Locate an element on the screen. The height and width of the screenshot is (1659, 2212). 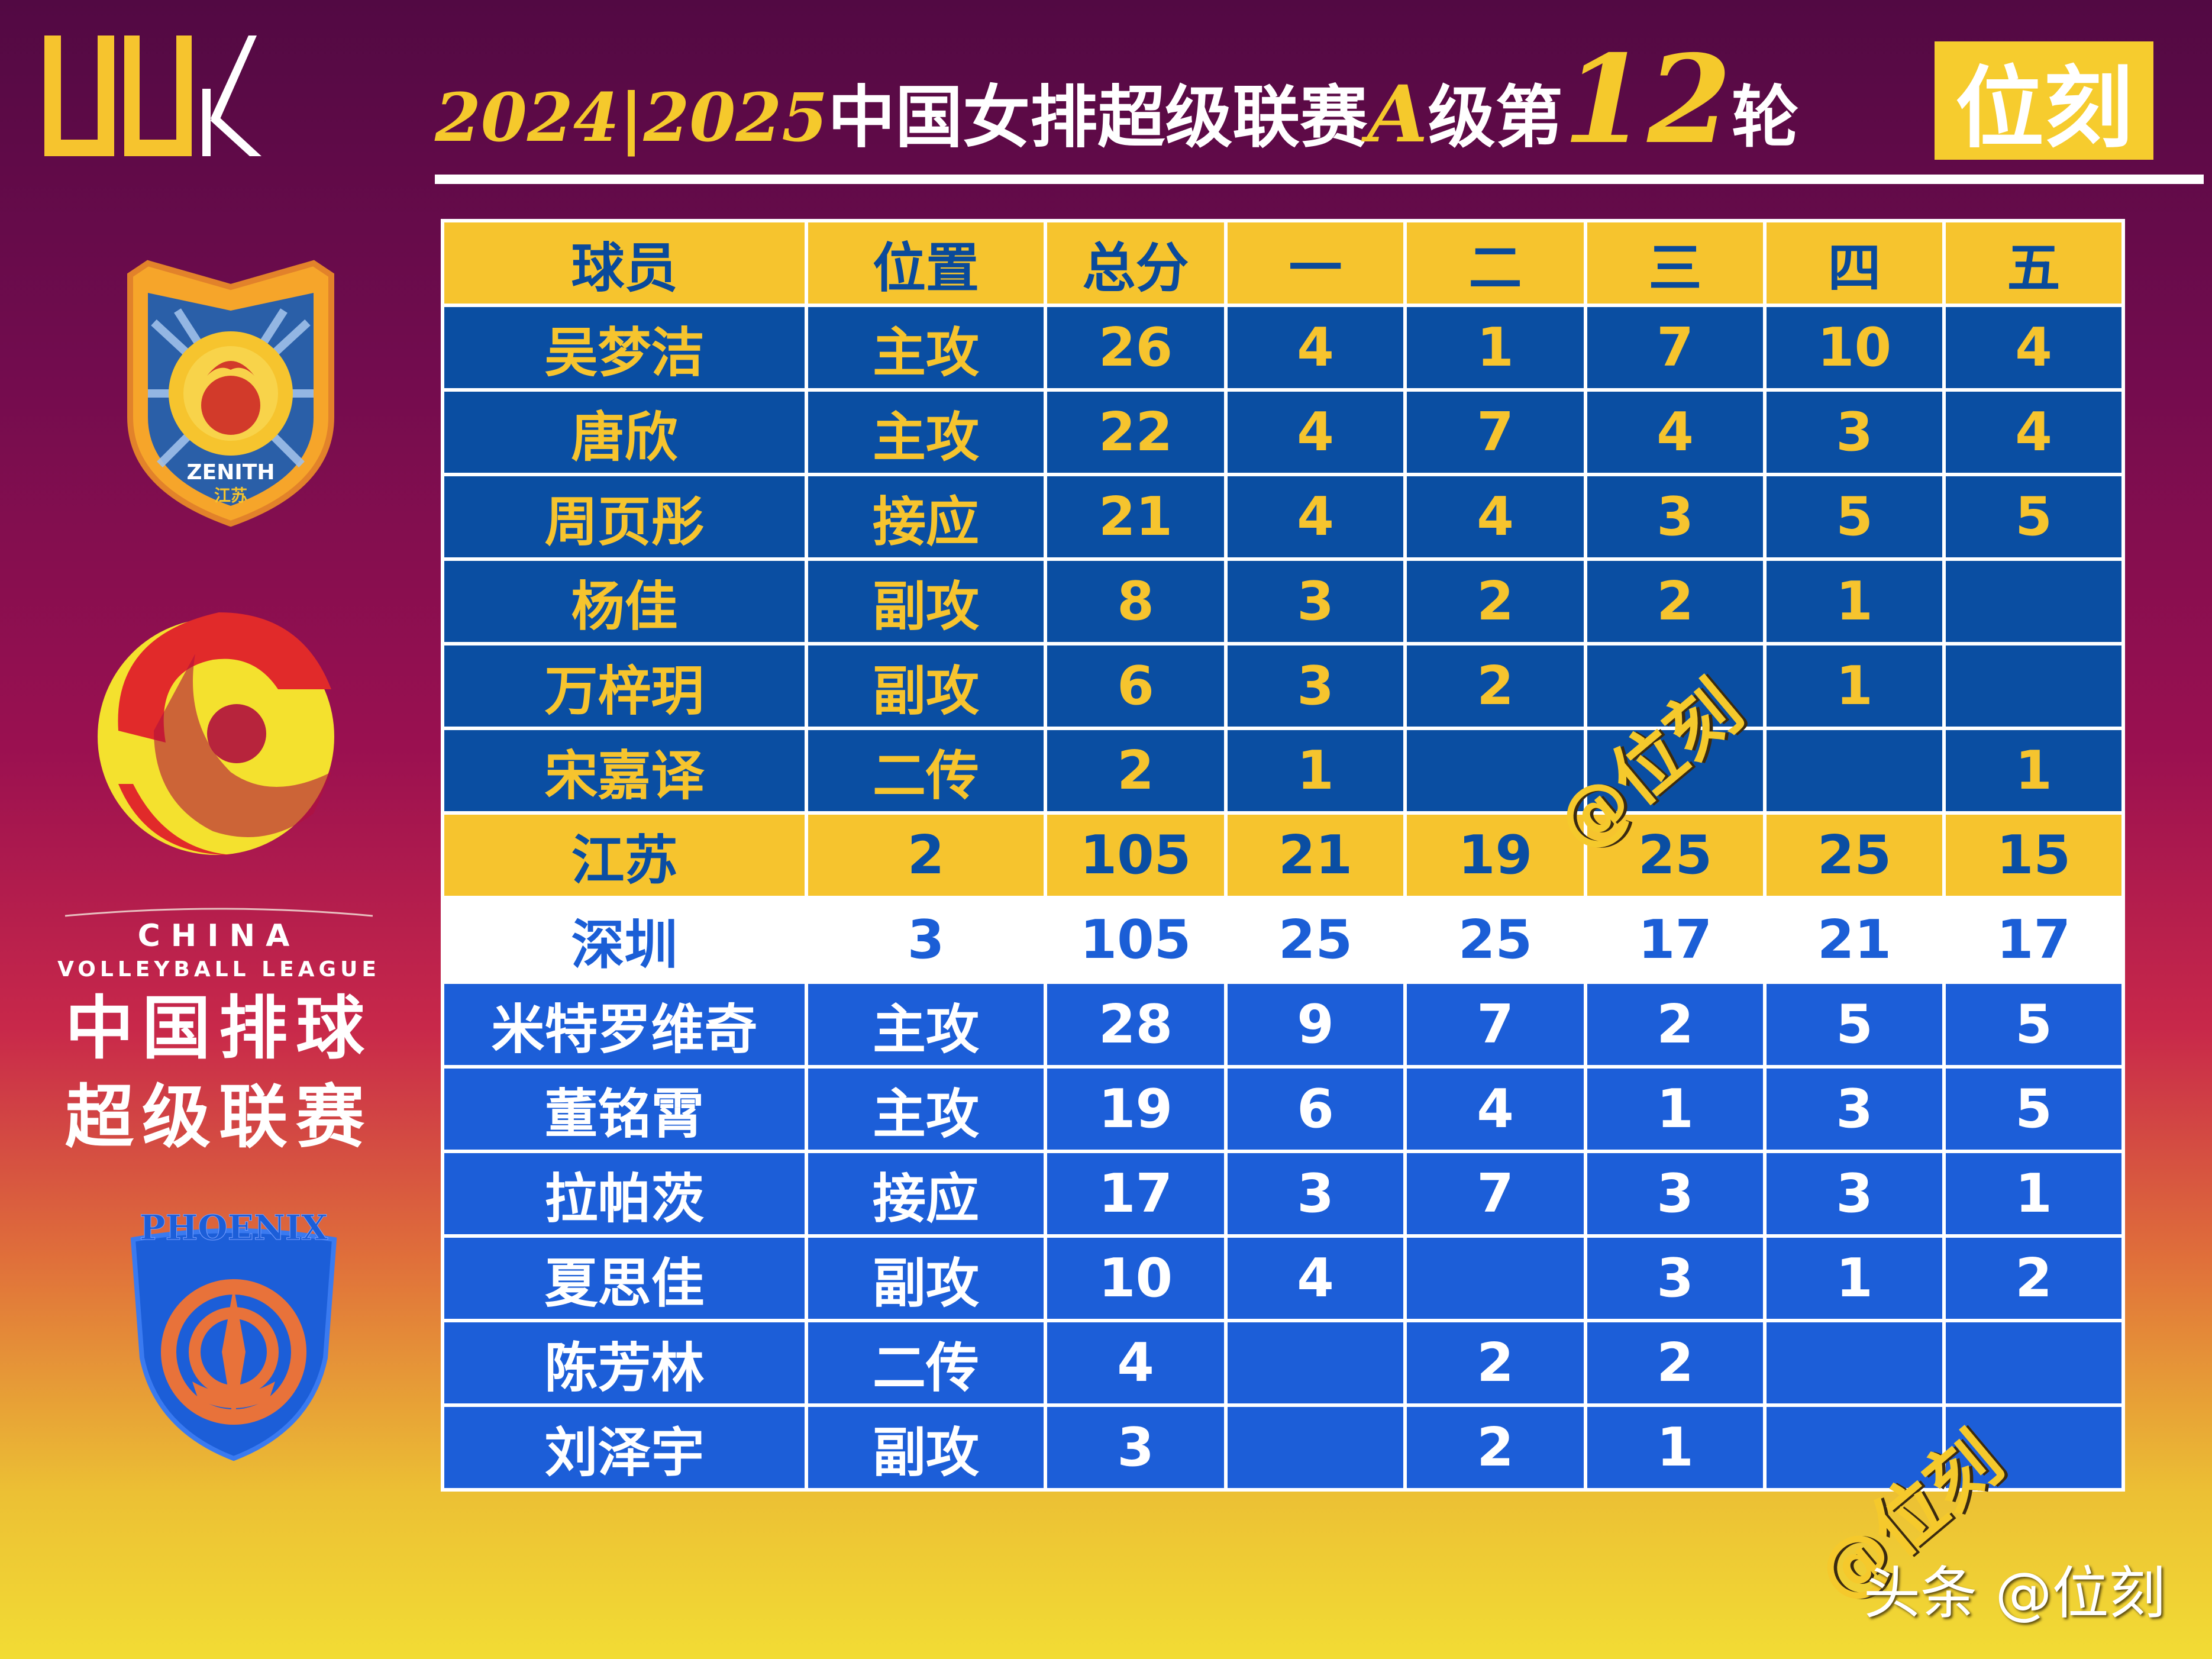
shenzhen-player-row: 刘泽宇 副攻 3 2 1 is located at coordinates (1283, 1447).